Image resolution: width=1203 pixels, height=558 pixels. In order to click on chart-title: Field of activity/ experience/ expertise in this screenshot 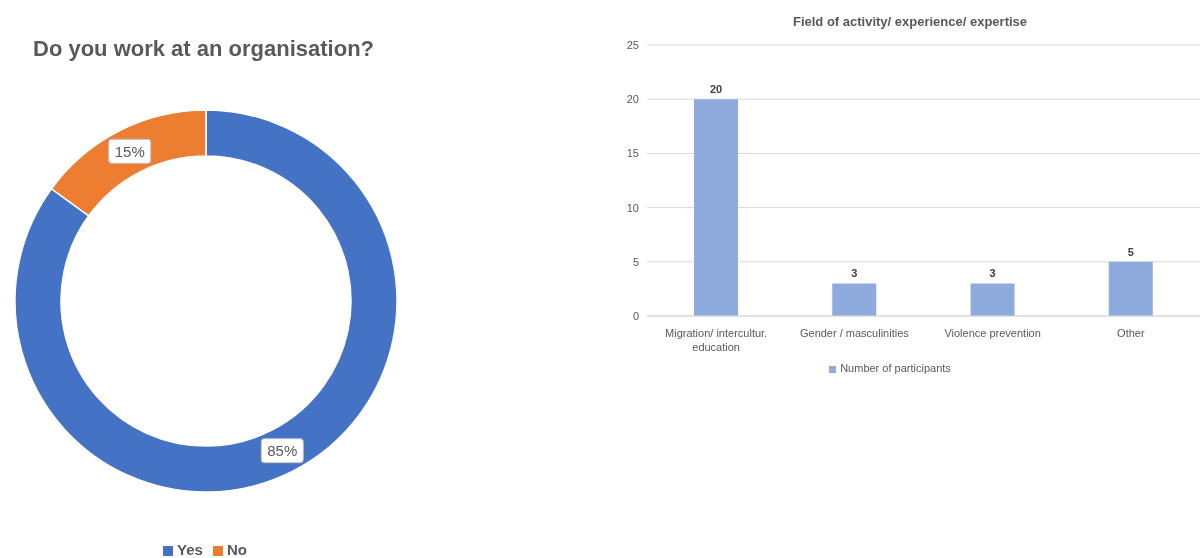, I will do `click(910, 21)`.